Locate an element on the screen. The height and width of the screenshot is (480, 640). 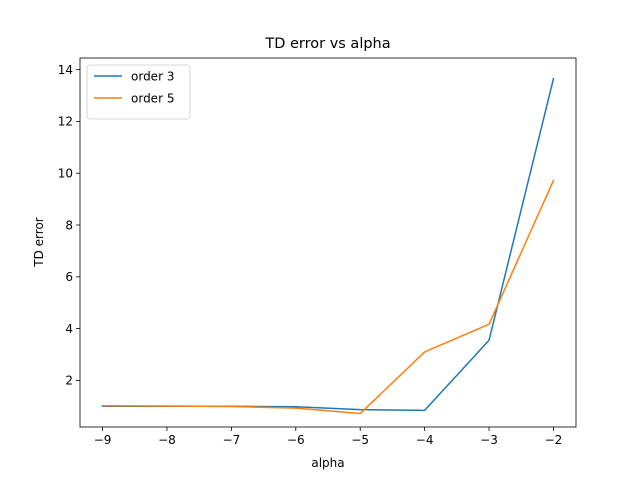
y-tick-label: 8 is located at coordinates (69, 225).